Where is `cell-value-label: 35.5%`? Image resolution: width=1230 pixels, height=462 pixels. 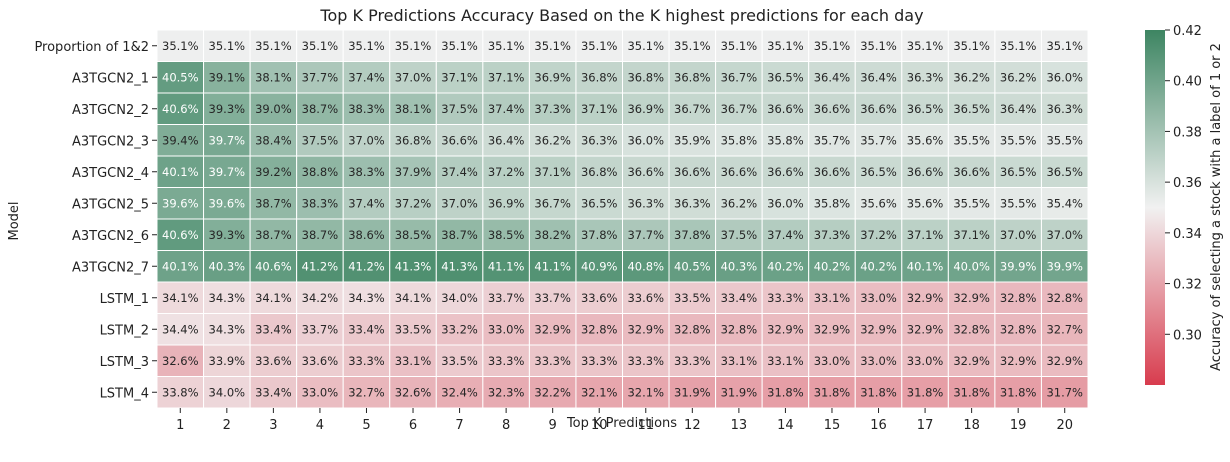
cell-value-label: 35.5% is located at coordinates (971, 140).